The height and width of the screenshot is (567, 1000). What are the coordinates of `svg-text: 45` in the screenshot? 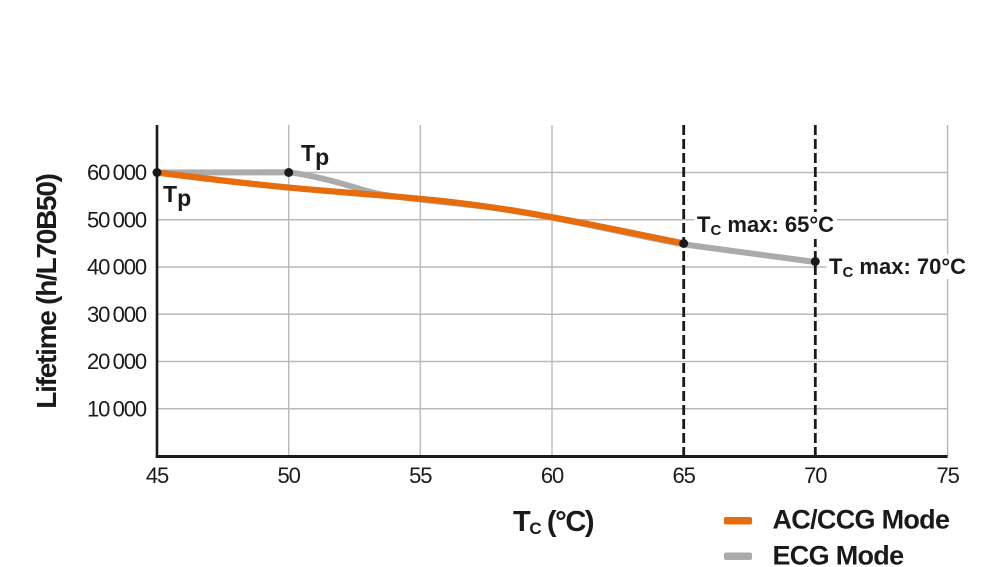 It's located at (157, 475).